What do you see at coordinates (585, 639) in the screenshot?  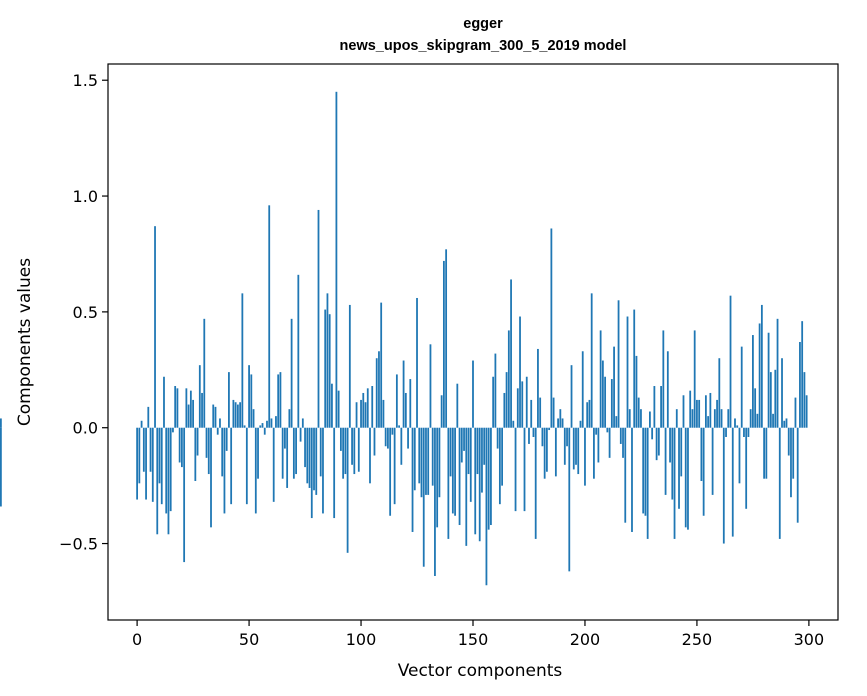 I see `x-tick-label: 200` at bounding box center [585, 639].